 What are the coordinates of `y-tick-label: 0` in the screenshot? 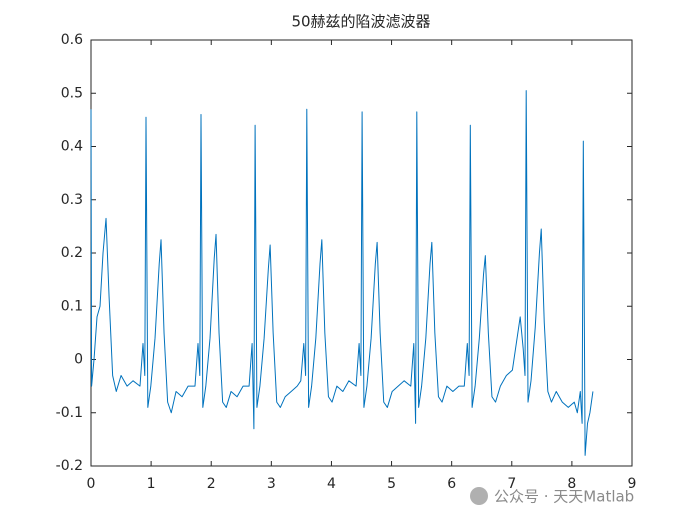 It's located at (78, 360).